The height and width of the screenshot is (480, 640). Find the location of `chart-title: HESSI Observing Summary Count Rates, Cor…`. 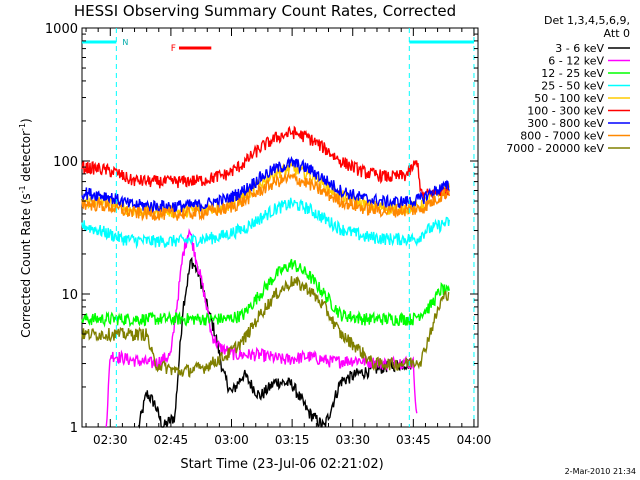

chart-title: HESSI Observing Summary Count Rates, Cor… is located at coordinates (265, 11).